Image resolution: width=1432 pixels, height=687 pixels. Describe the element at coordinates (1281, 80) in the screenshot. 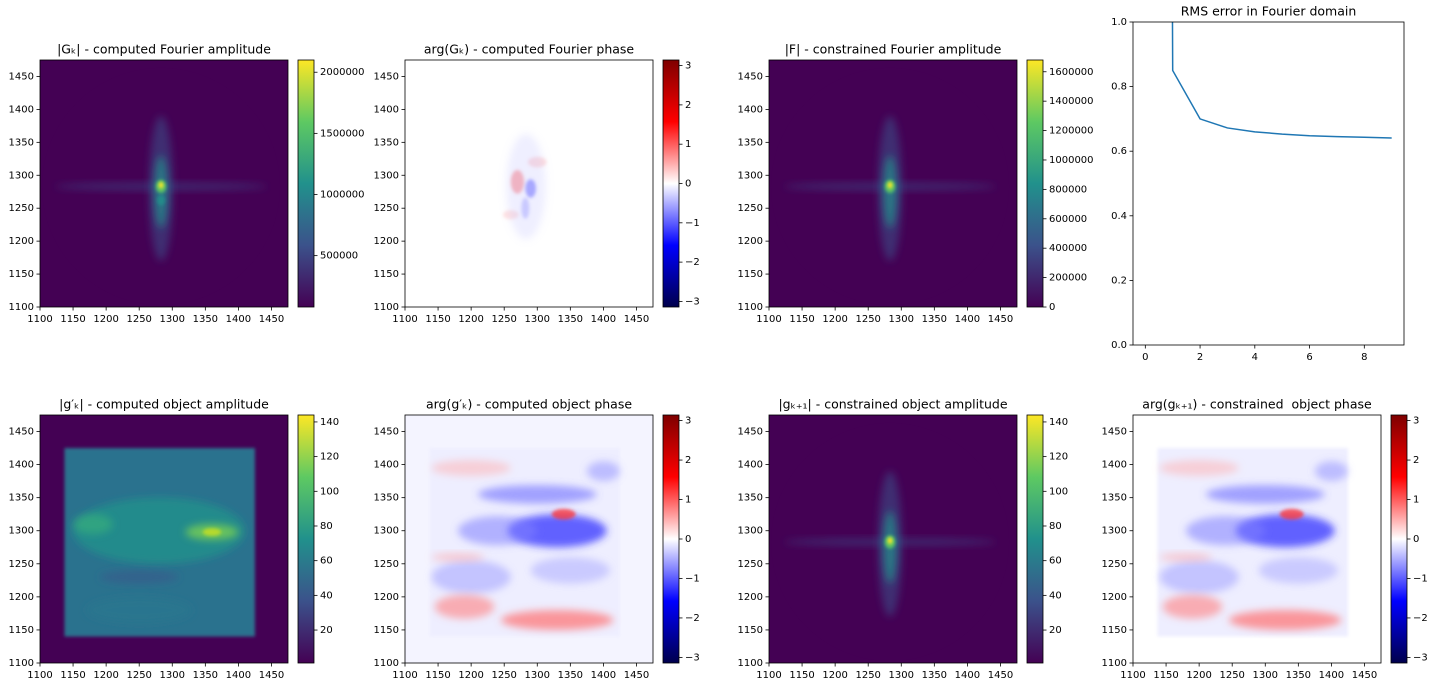

I see `line-series` at that location.